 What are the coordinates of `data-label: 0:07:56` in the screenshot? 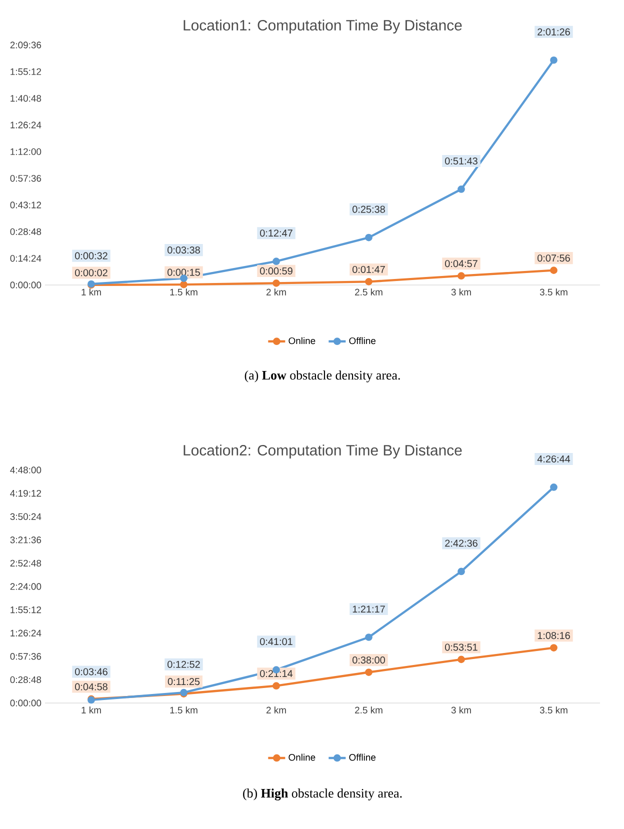 It's located at (554, 258).